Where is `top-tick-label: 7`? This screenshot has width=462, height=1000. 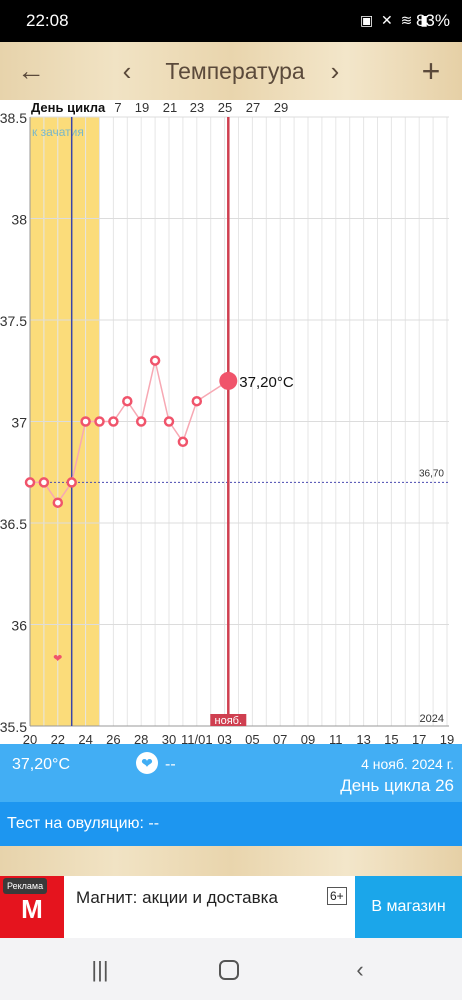
top-tick-label: 7 is located at coordinates (117, 107).